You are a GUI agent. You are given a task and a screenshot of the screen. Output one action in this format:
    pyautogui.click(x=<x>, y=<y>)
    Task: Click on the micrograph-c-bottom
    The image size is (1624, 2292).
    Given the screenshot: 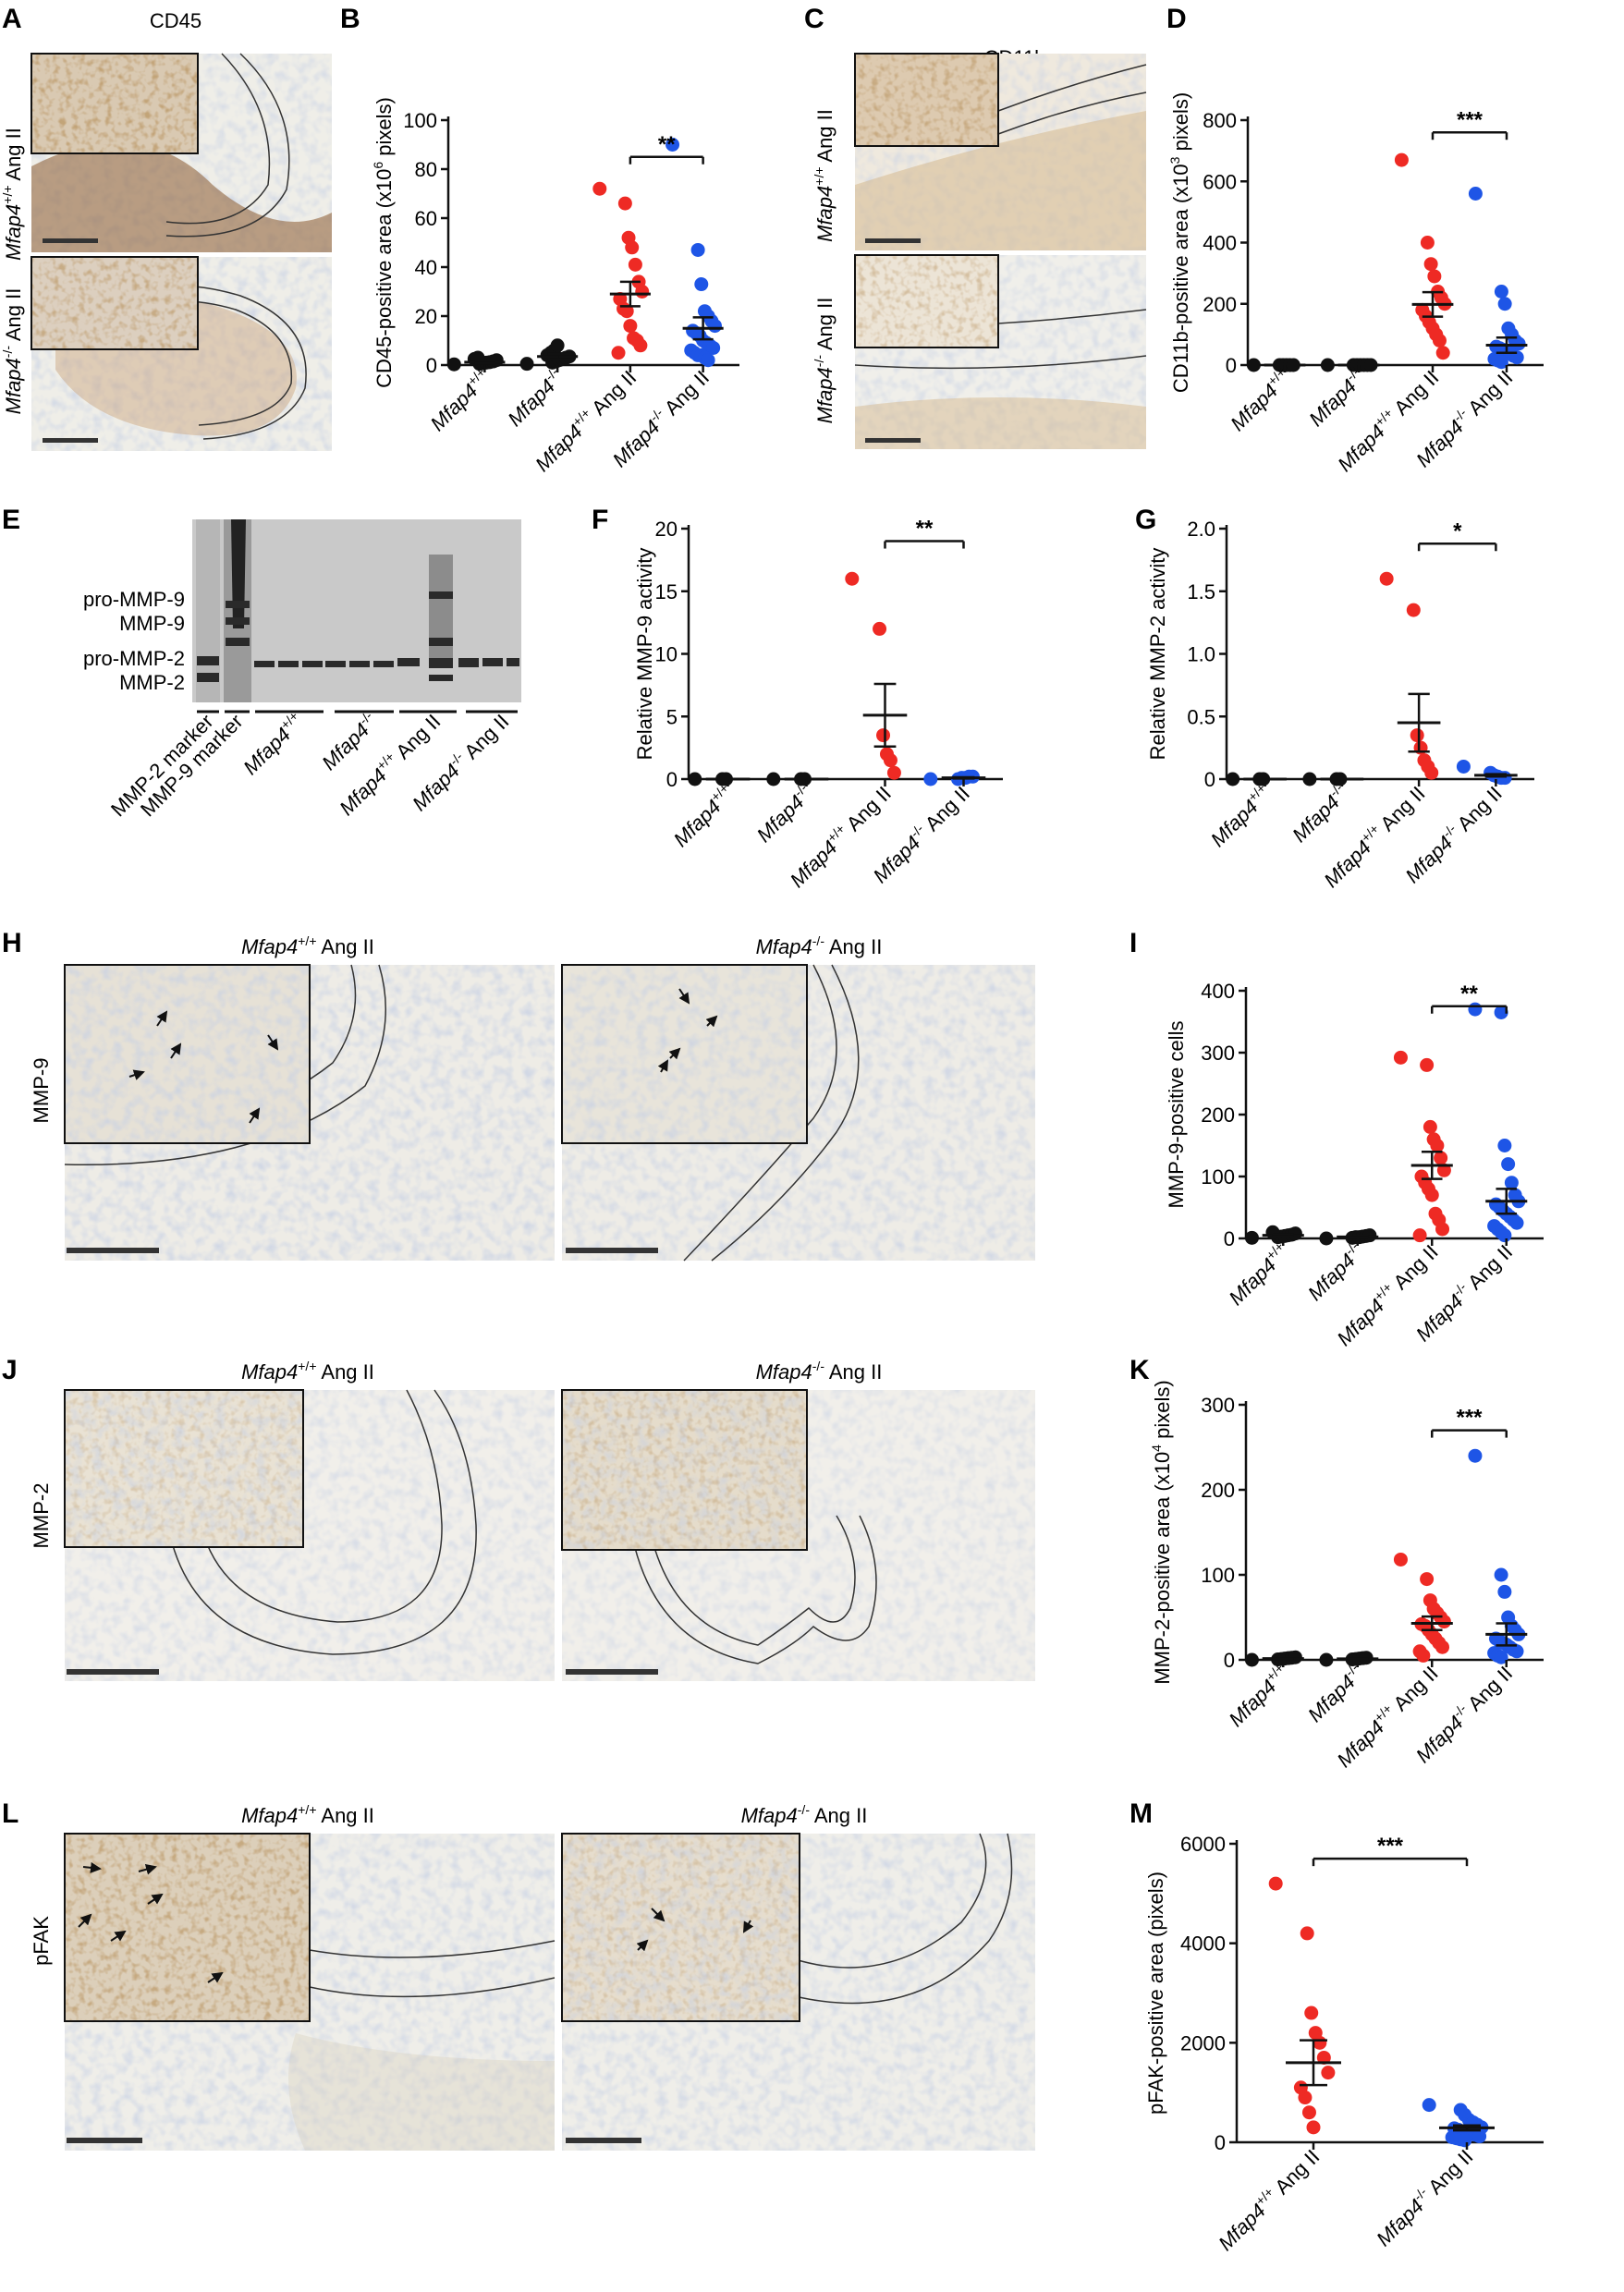 What is the action you would take?
    pyautogui.click(x=1000, y=352)
    